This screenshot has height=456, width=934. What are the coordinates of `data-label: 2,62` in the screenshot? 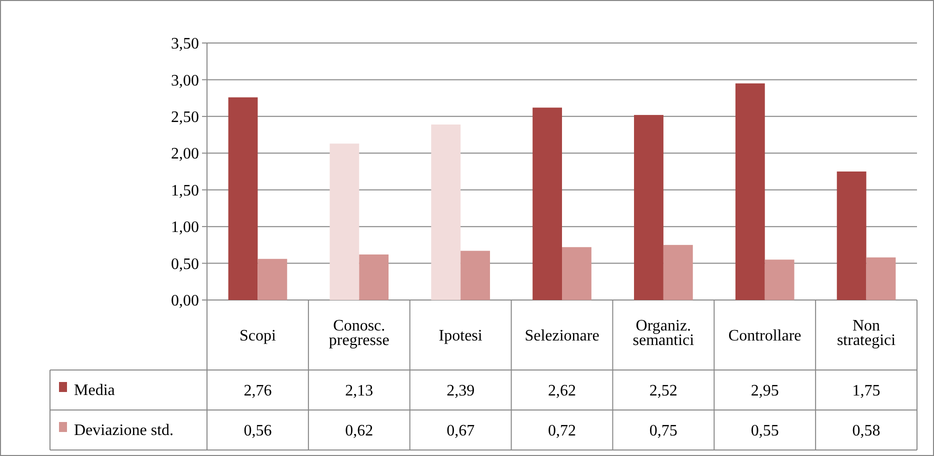 It's located at (562, 391).